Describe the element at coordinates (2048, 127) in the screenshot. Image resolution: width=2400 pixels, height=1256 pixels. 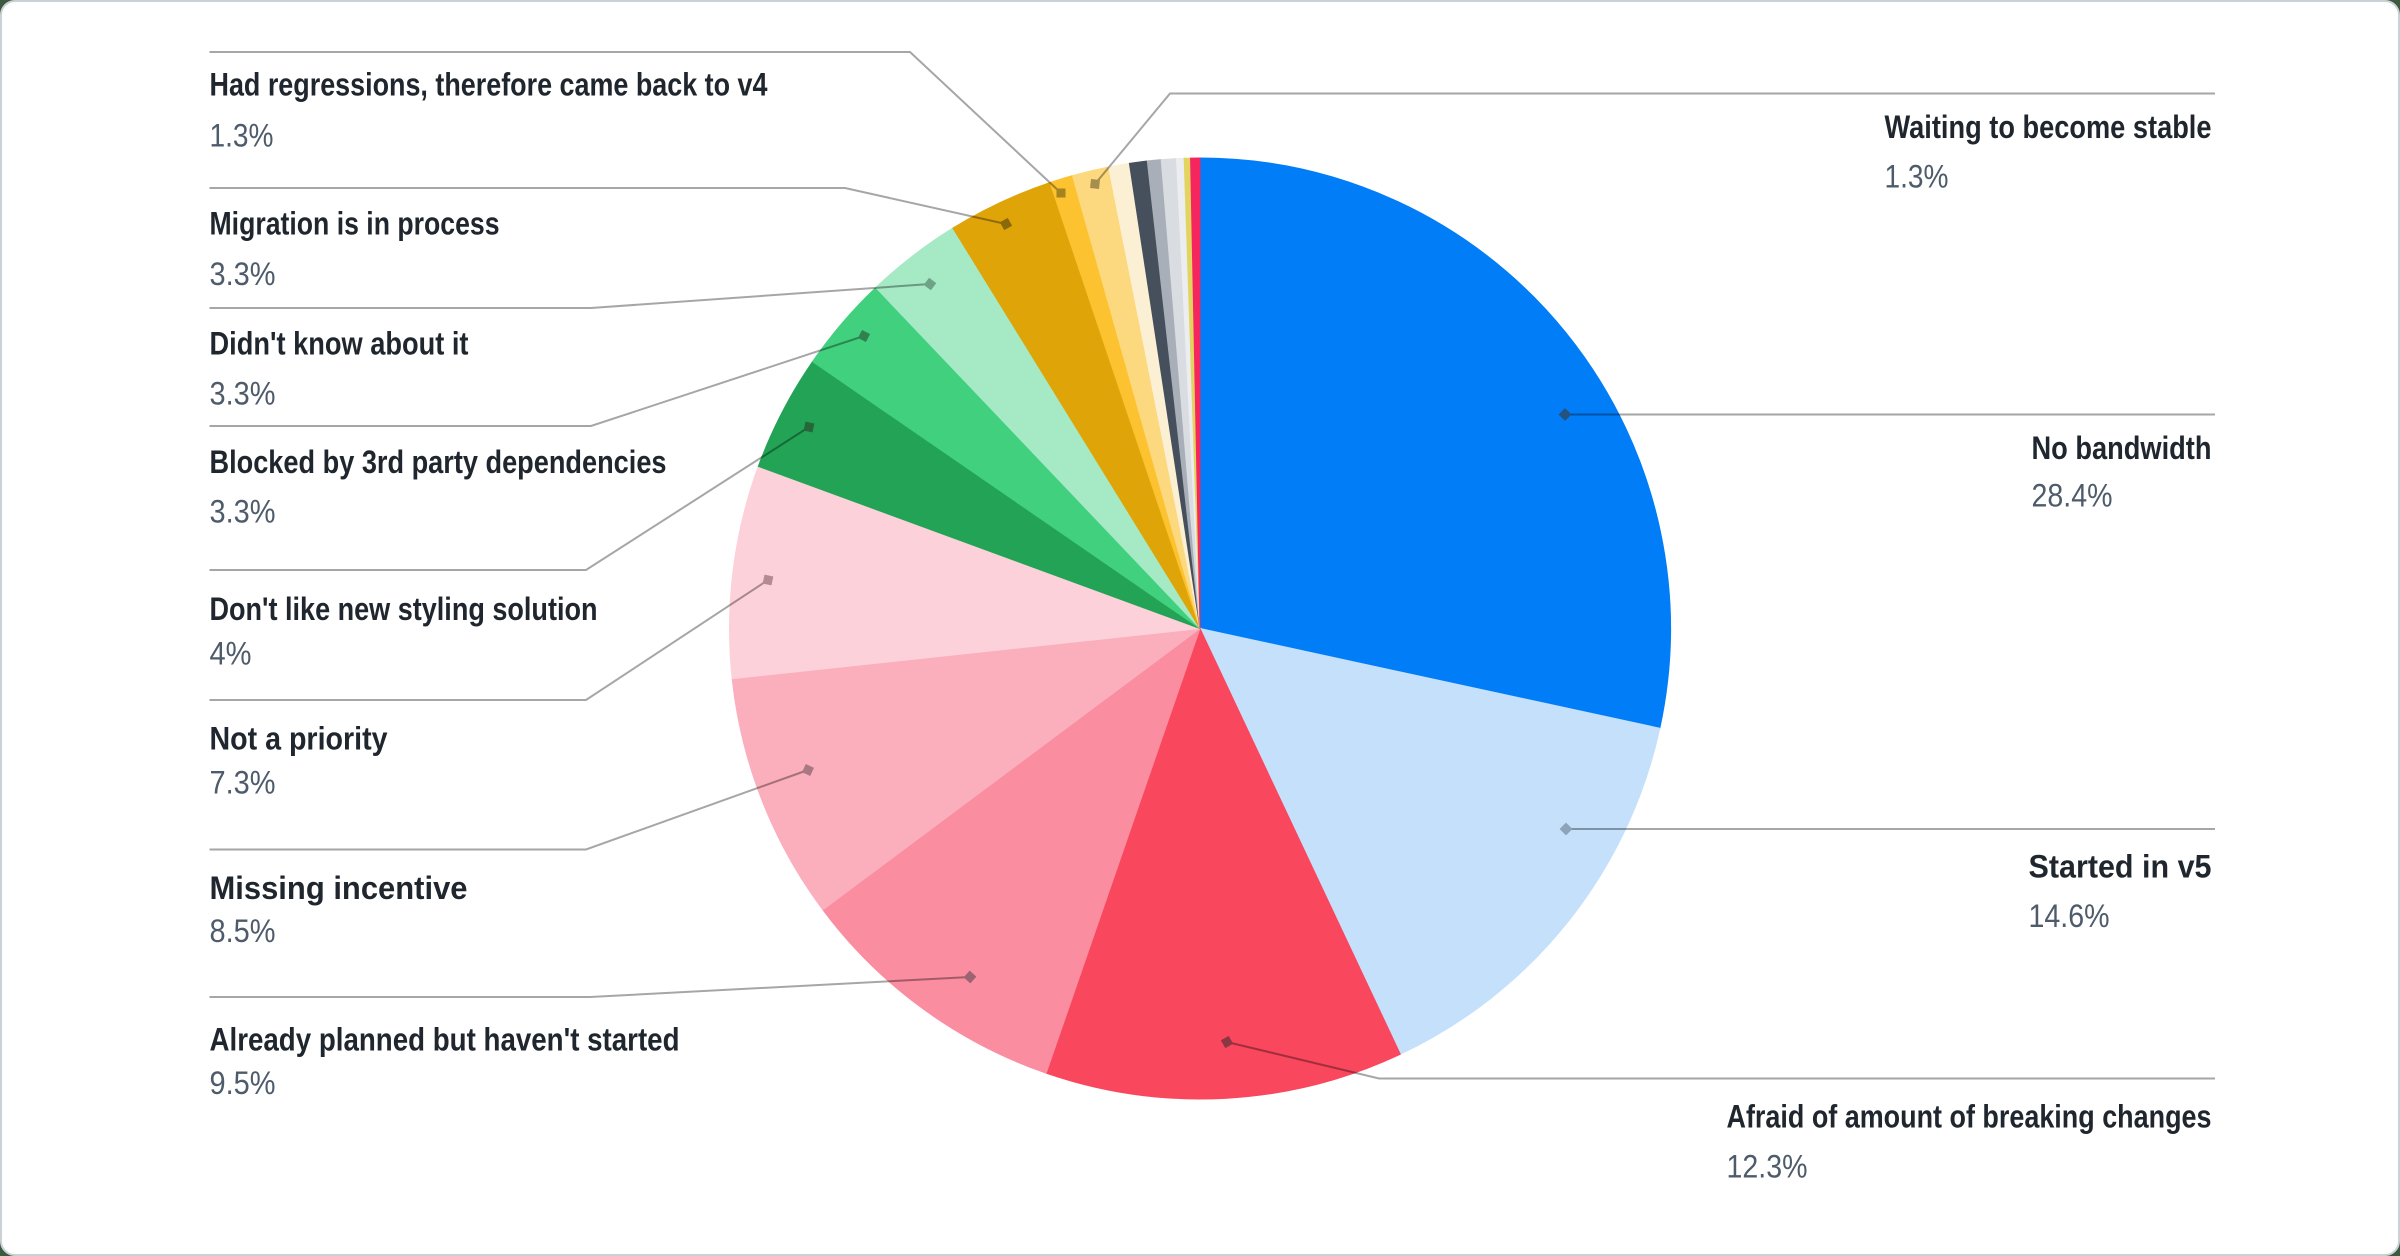
I see `svg-text: Waiting to become stable` at that location.